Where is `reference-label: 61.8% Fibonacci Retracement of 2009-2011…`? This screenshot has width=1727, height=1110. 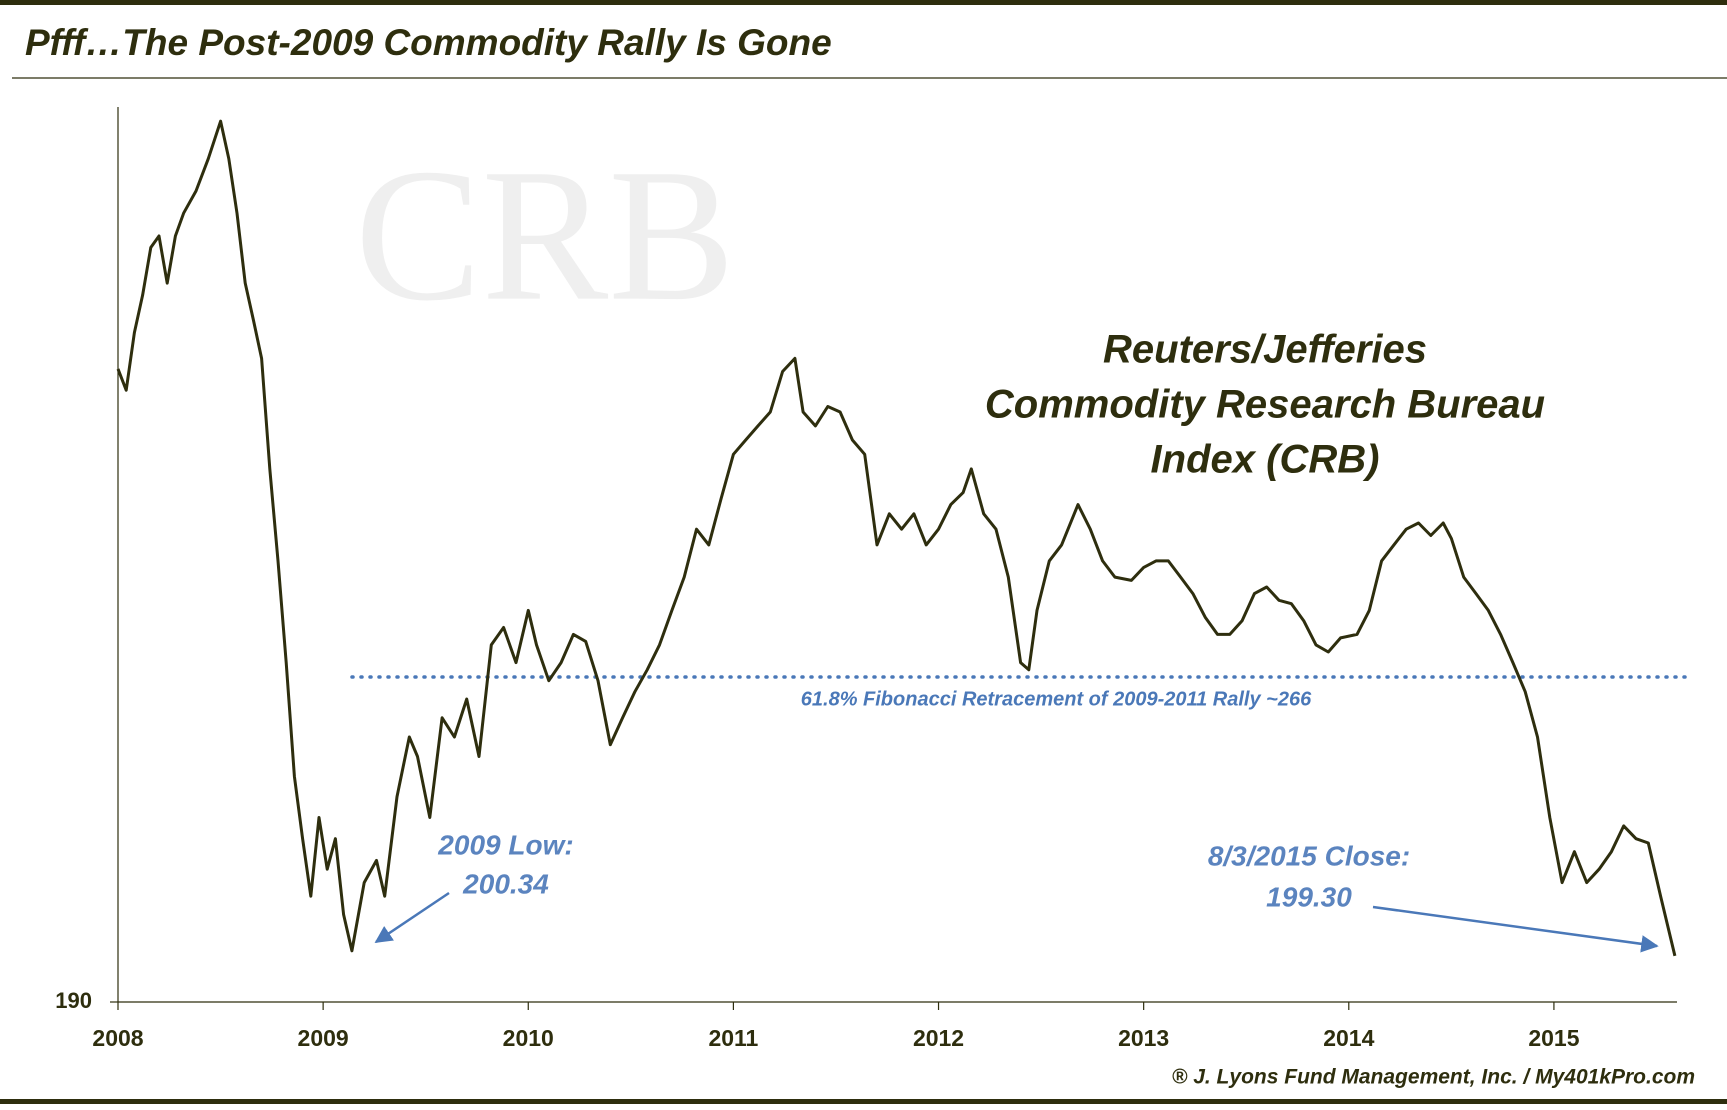 reference-label: 61.8% Fibonacci Retracement of 2009-2011… is located at coordinates (1056, 699).